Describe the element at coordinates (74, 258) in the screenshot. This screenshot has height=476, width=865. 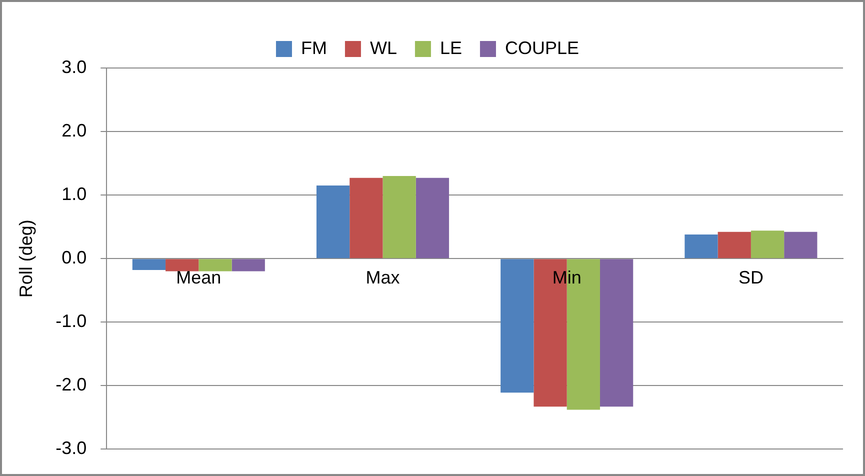
I see `y-tick-label: 0.0` at that location.